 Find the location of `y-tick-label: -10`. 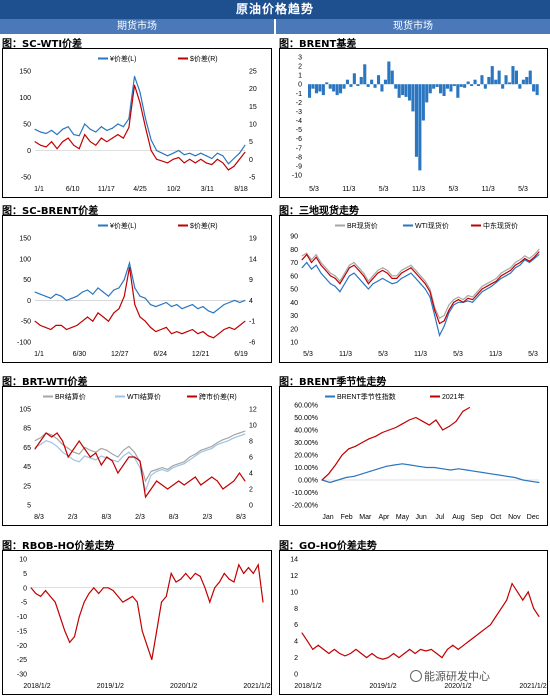

y-tick-label: -10 is located at coordinates (297, 176).